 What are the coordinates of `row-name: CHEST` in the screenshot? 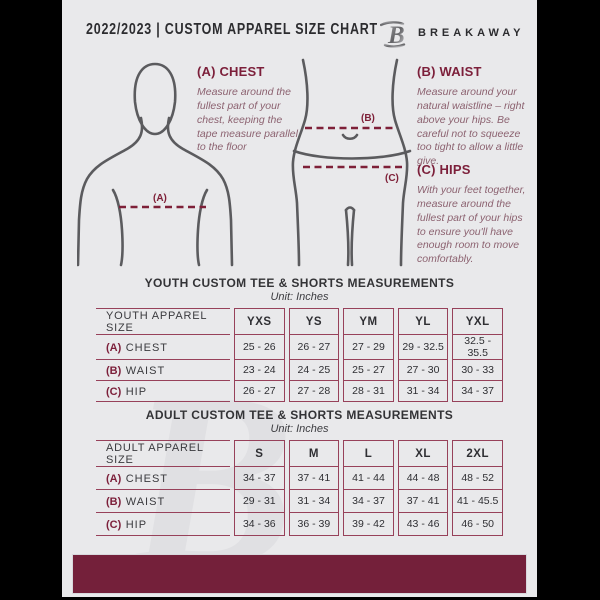 It's located at (147, 348).